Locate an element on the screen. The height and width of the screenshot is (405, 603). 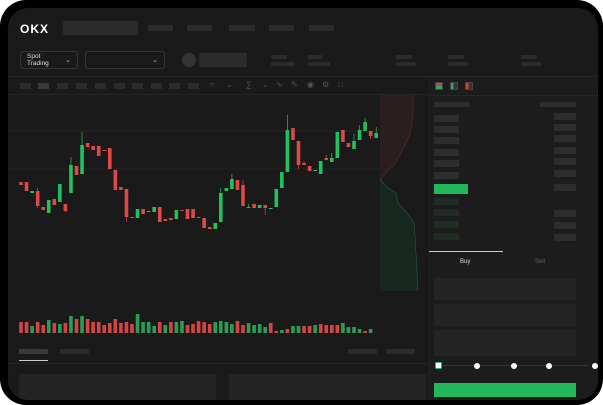
history-tab is located at coordinates (74, 351).